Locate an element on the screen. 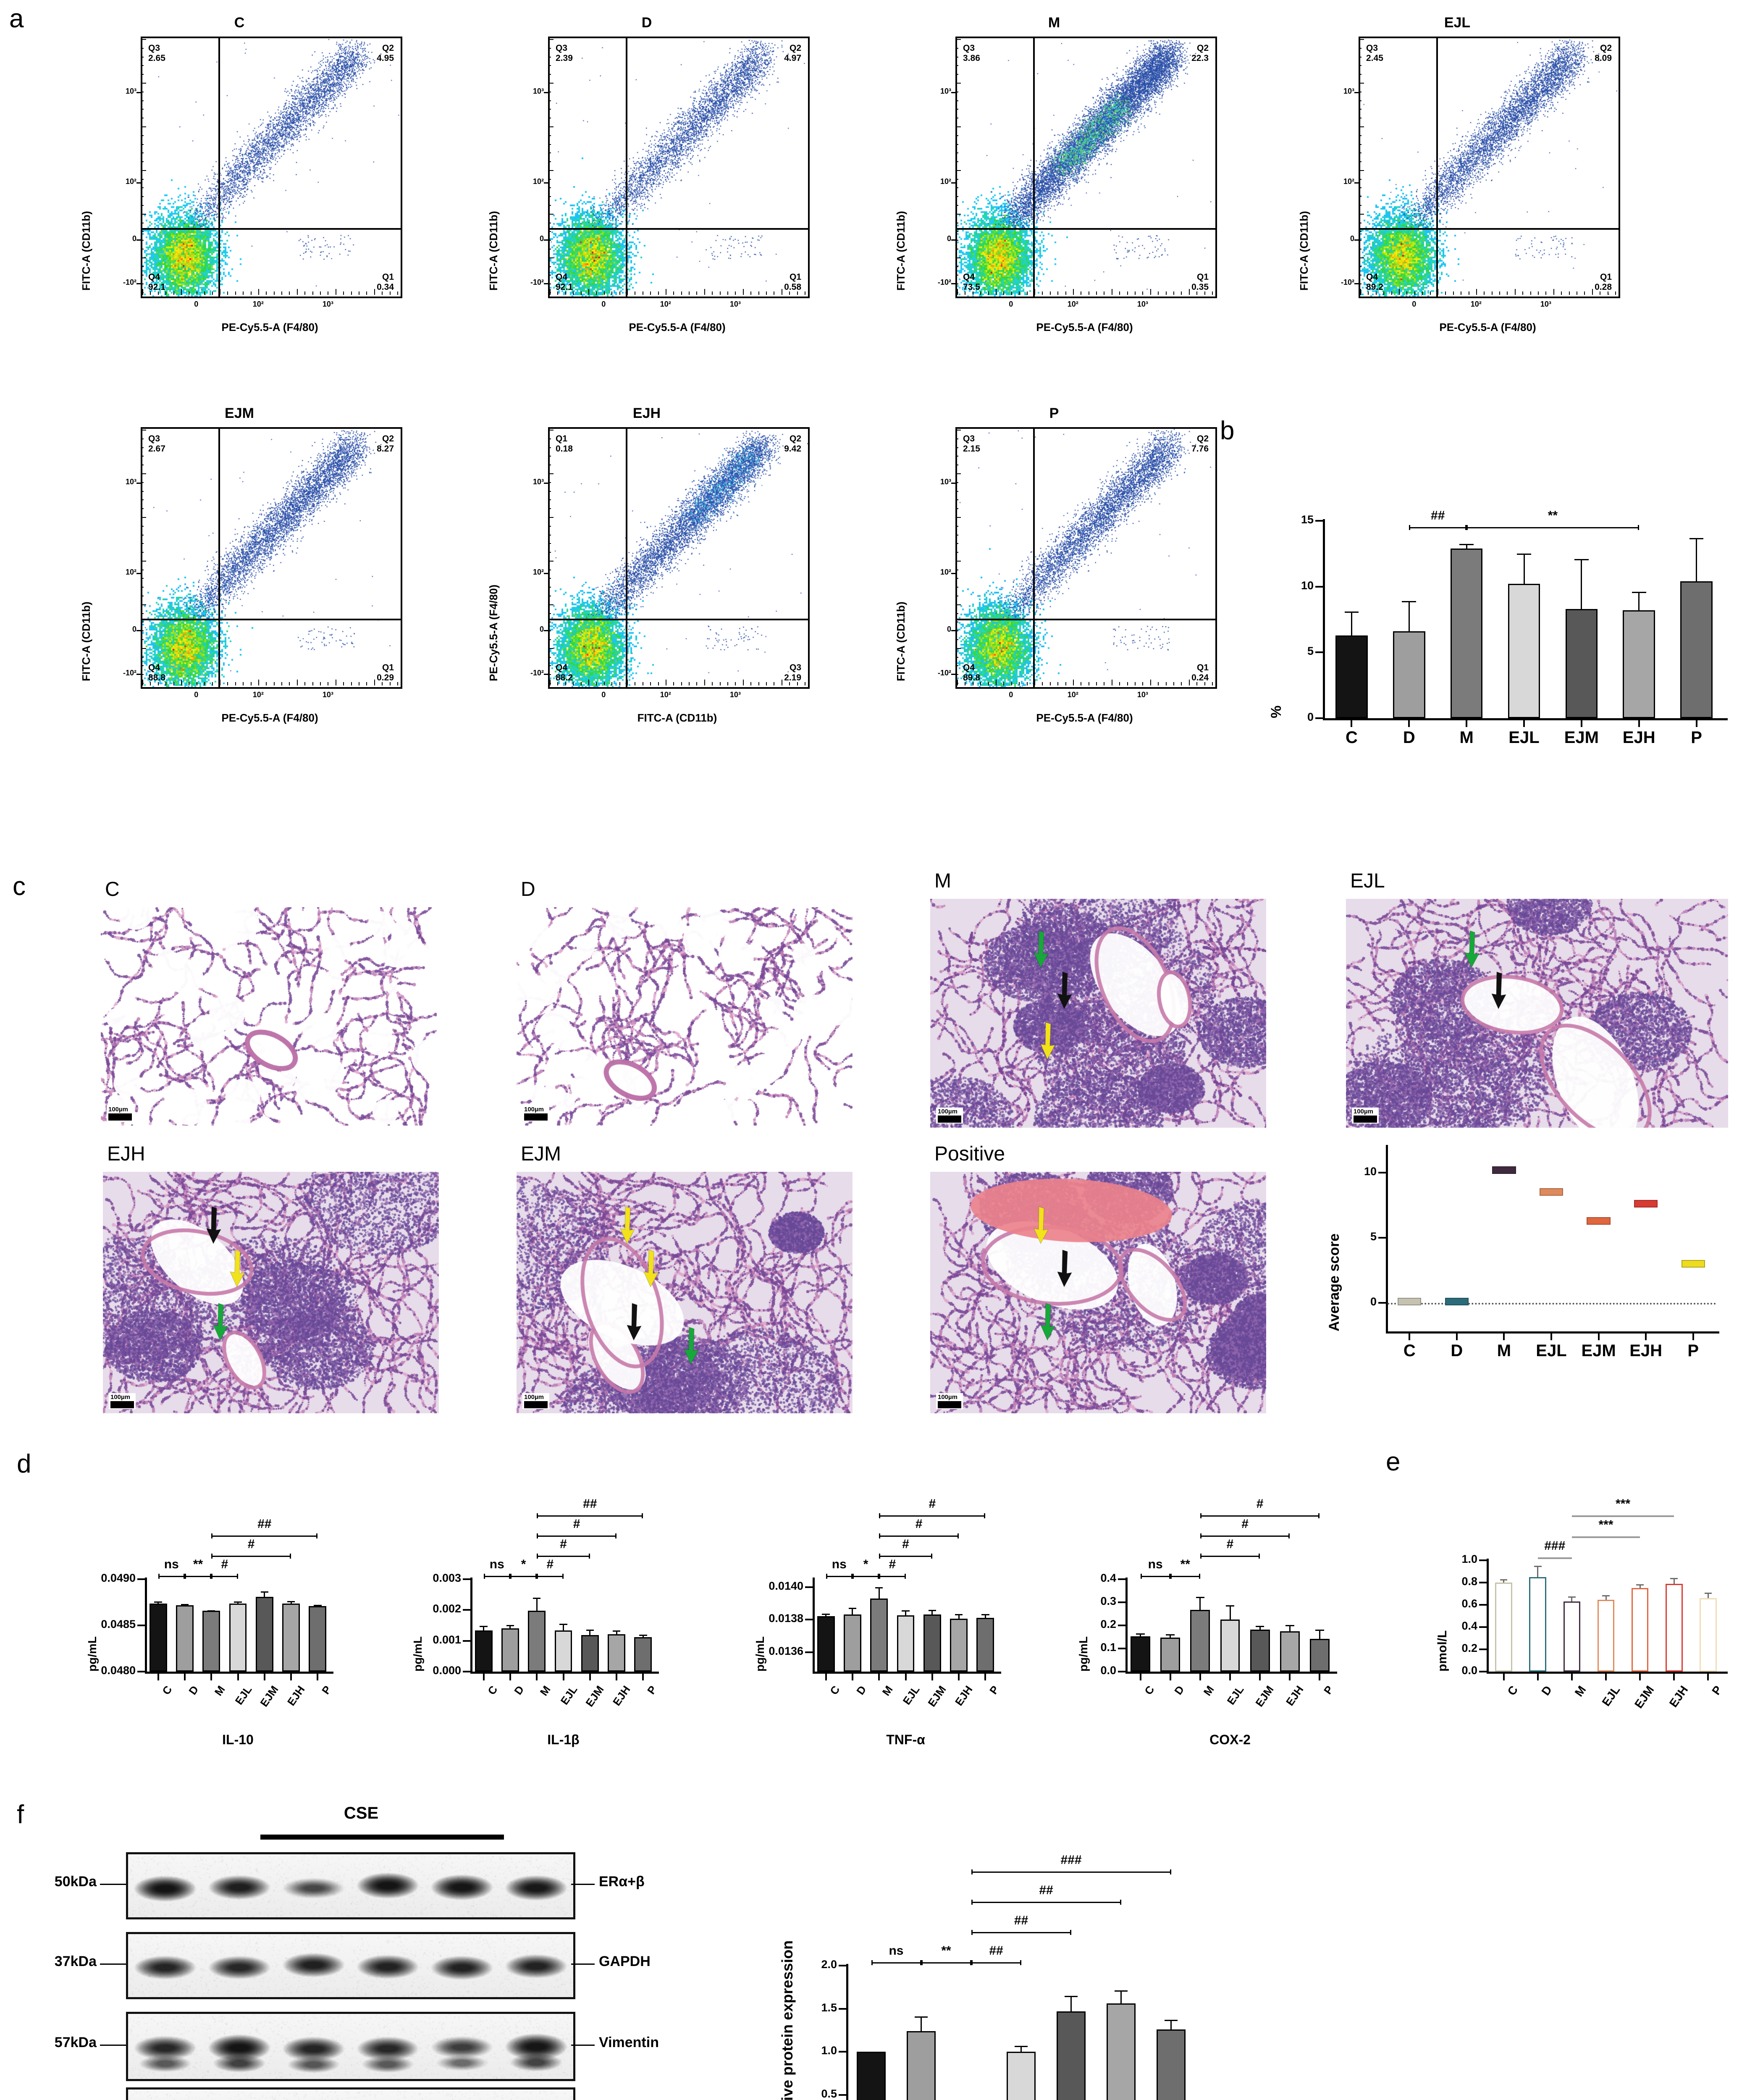 Image resolution: width=1755 pixels, height=2100 pixels. x-axis-title: COX-2 is located at coordinates (1230, 1739).